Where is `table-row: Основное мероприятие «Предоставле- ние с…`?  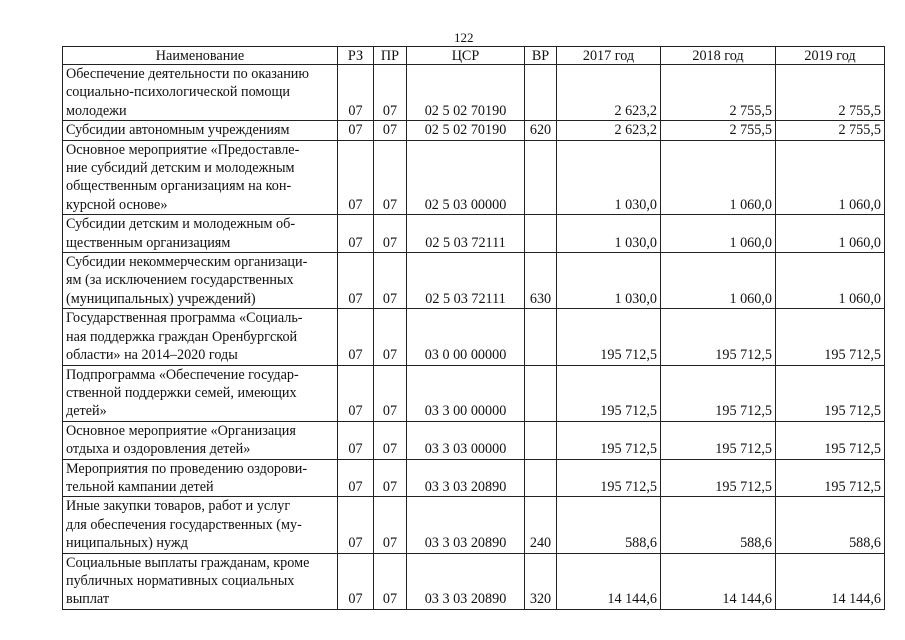
table-row: Основное мероприятие «Предоставле- ние с… is located at coordinates (473, 177).